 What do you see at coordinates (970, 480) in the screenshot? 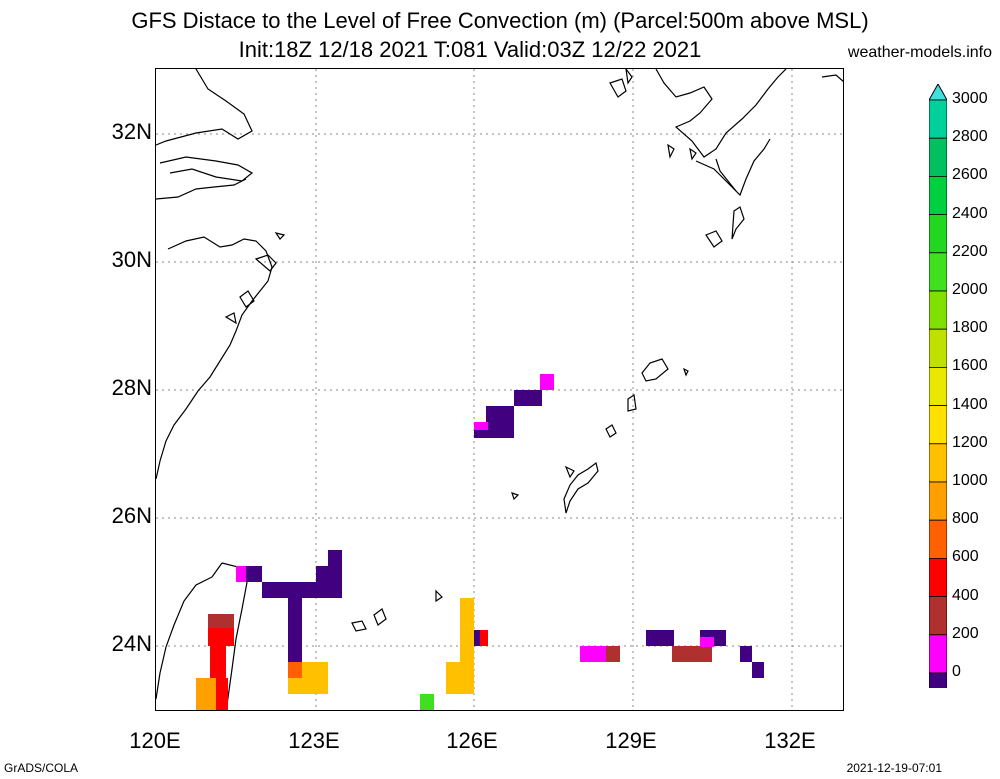
I see `colorbar-label: 1000` at bounding box center [970, 480].